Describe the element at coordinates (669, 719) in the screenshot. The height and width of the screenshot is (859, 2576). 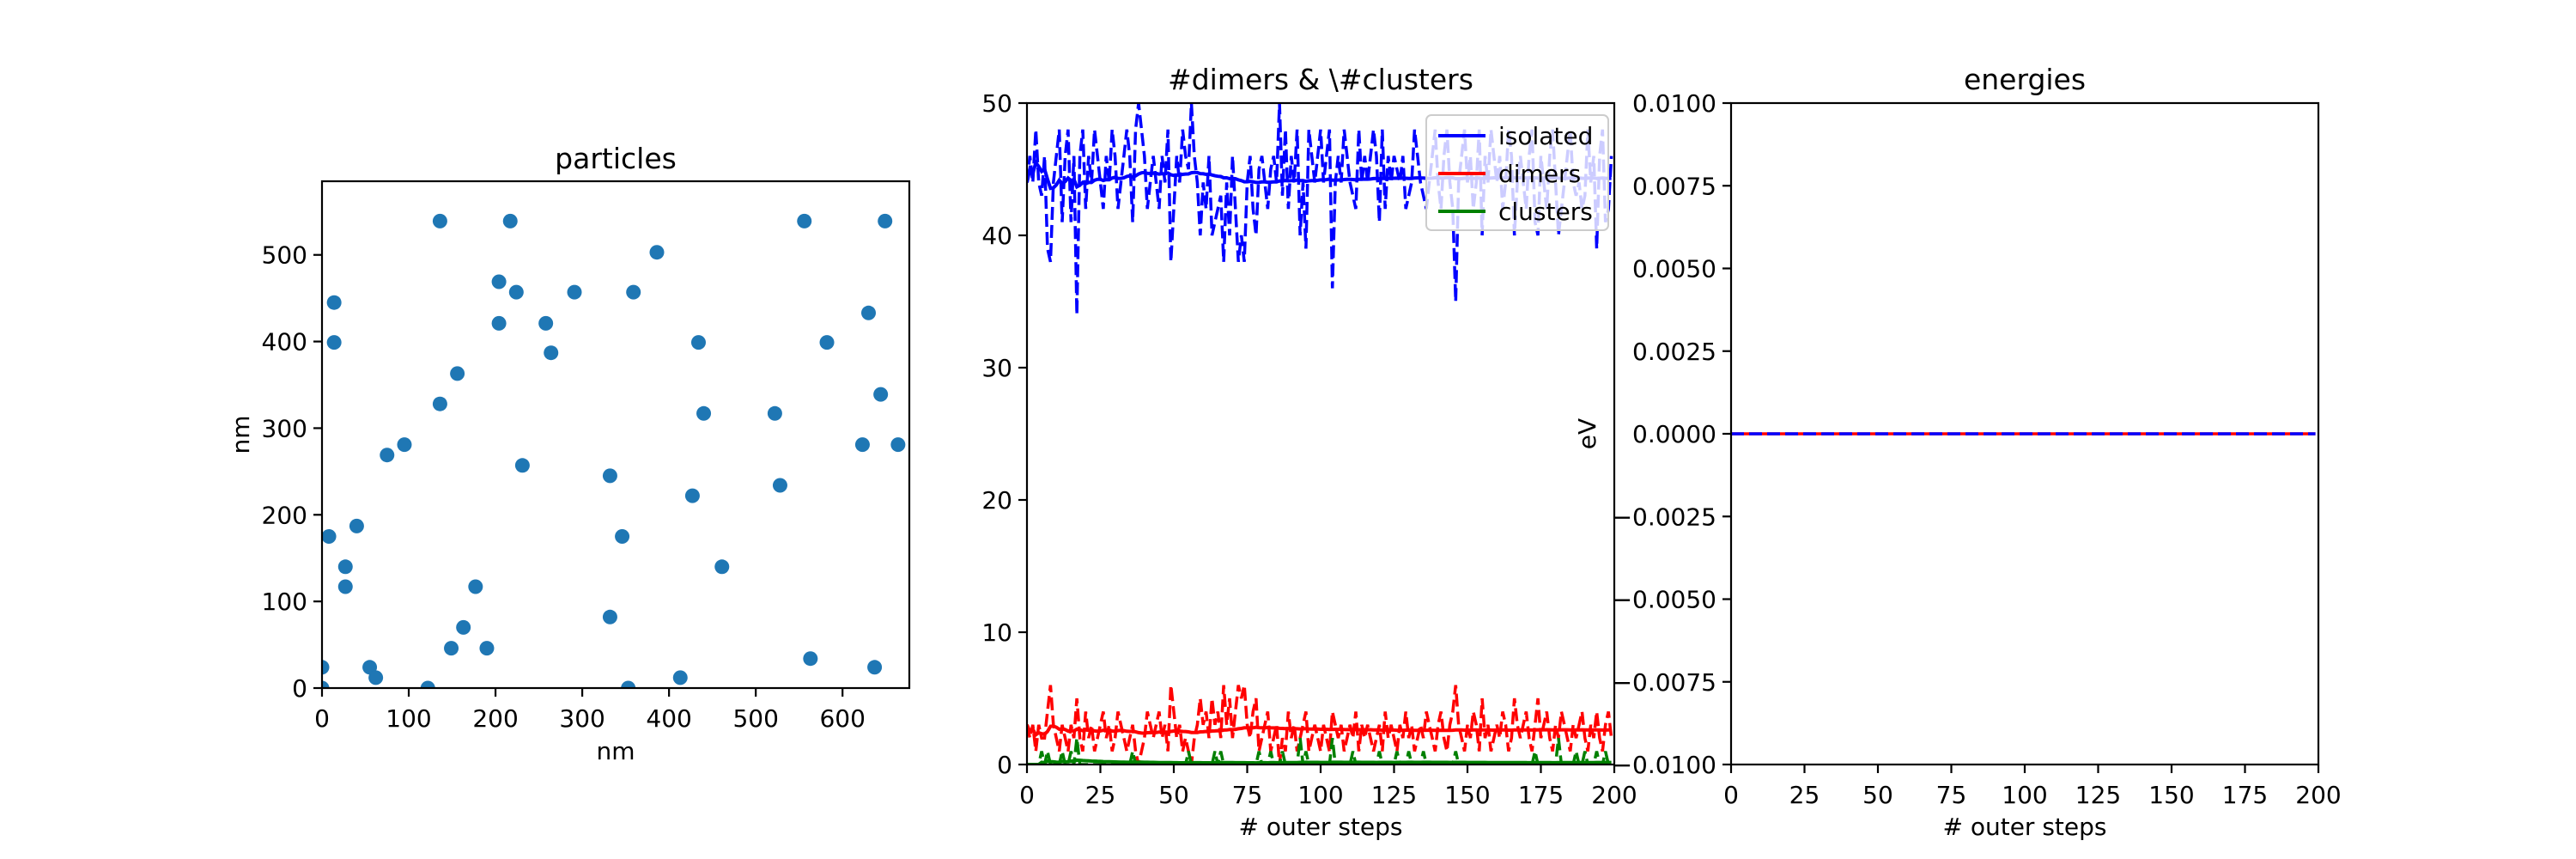
I see `particles-xtick-label: 400` at that location.